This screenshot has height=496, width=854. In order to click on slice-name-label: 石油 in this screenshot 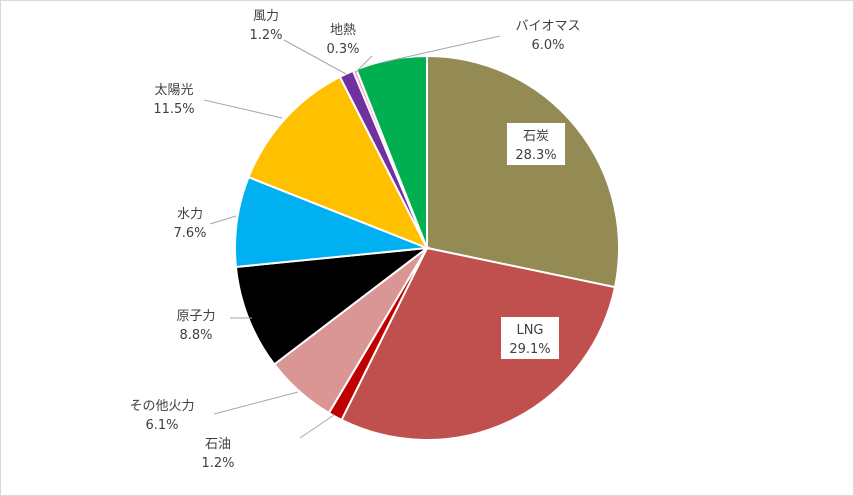, I will do `click(218, 444)`.